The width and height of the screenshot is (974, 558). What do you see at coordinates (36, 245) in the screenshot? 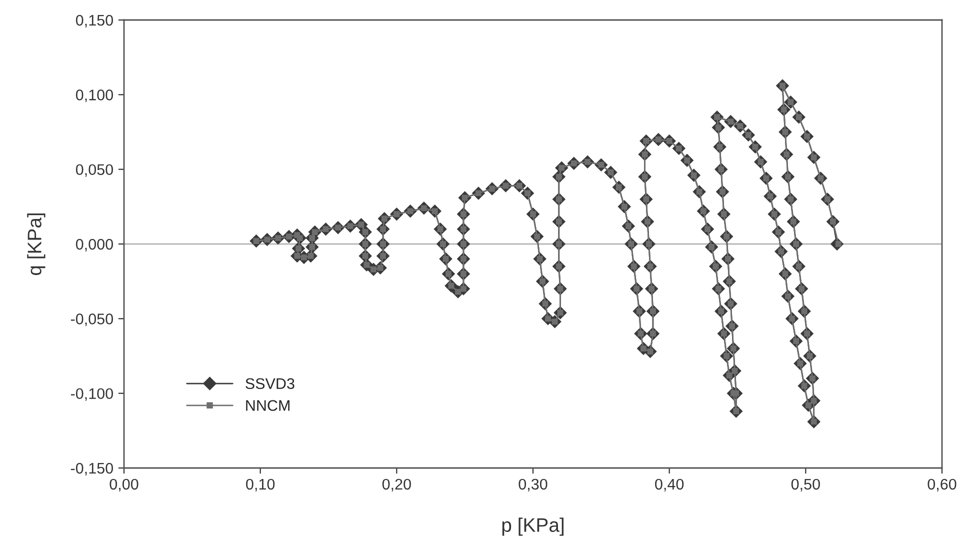
I see `y-axis-title: q [KPa]` at bounding box center [36, 245].